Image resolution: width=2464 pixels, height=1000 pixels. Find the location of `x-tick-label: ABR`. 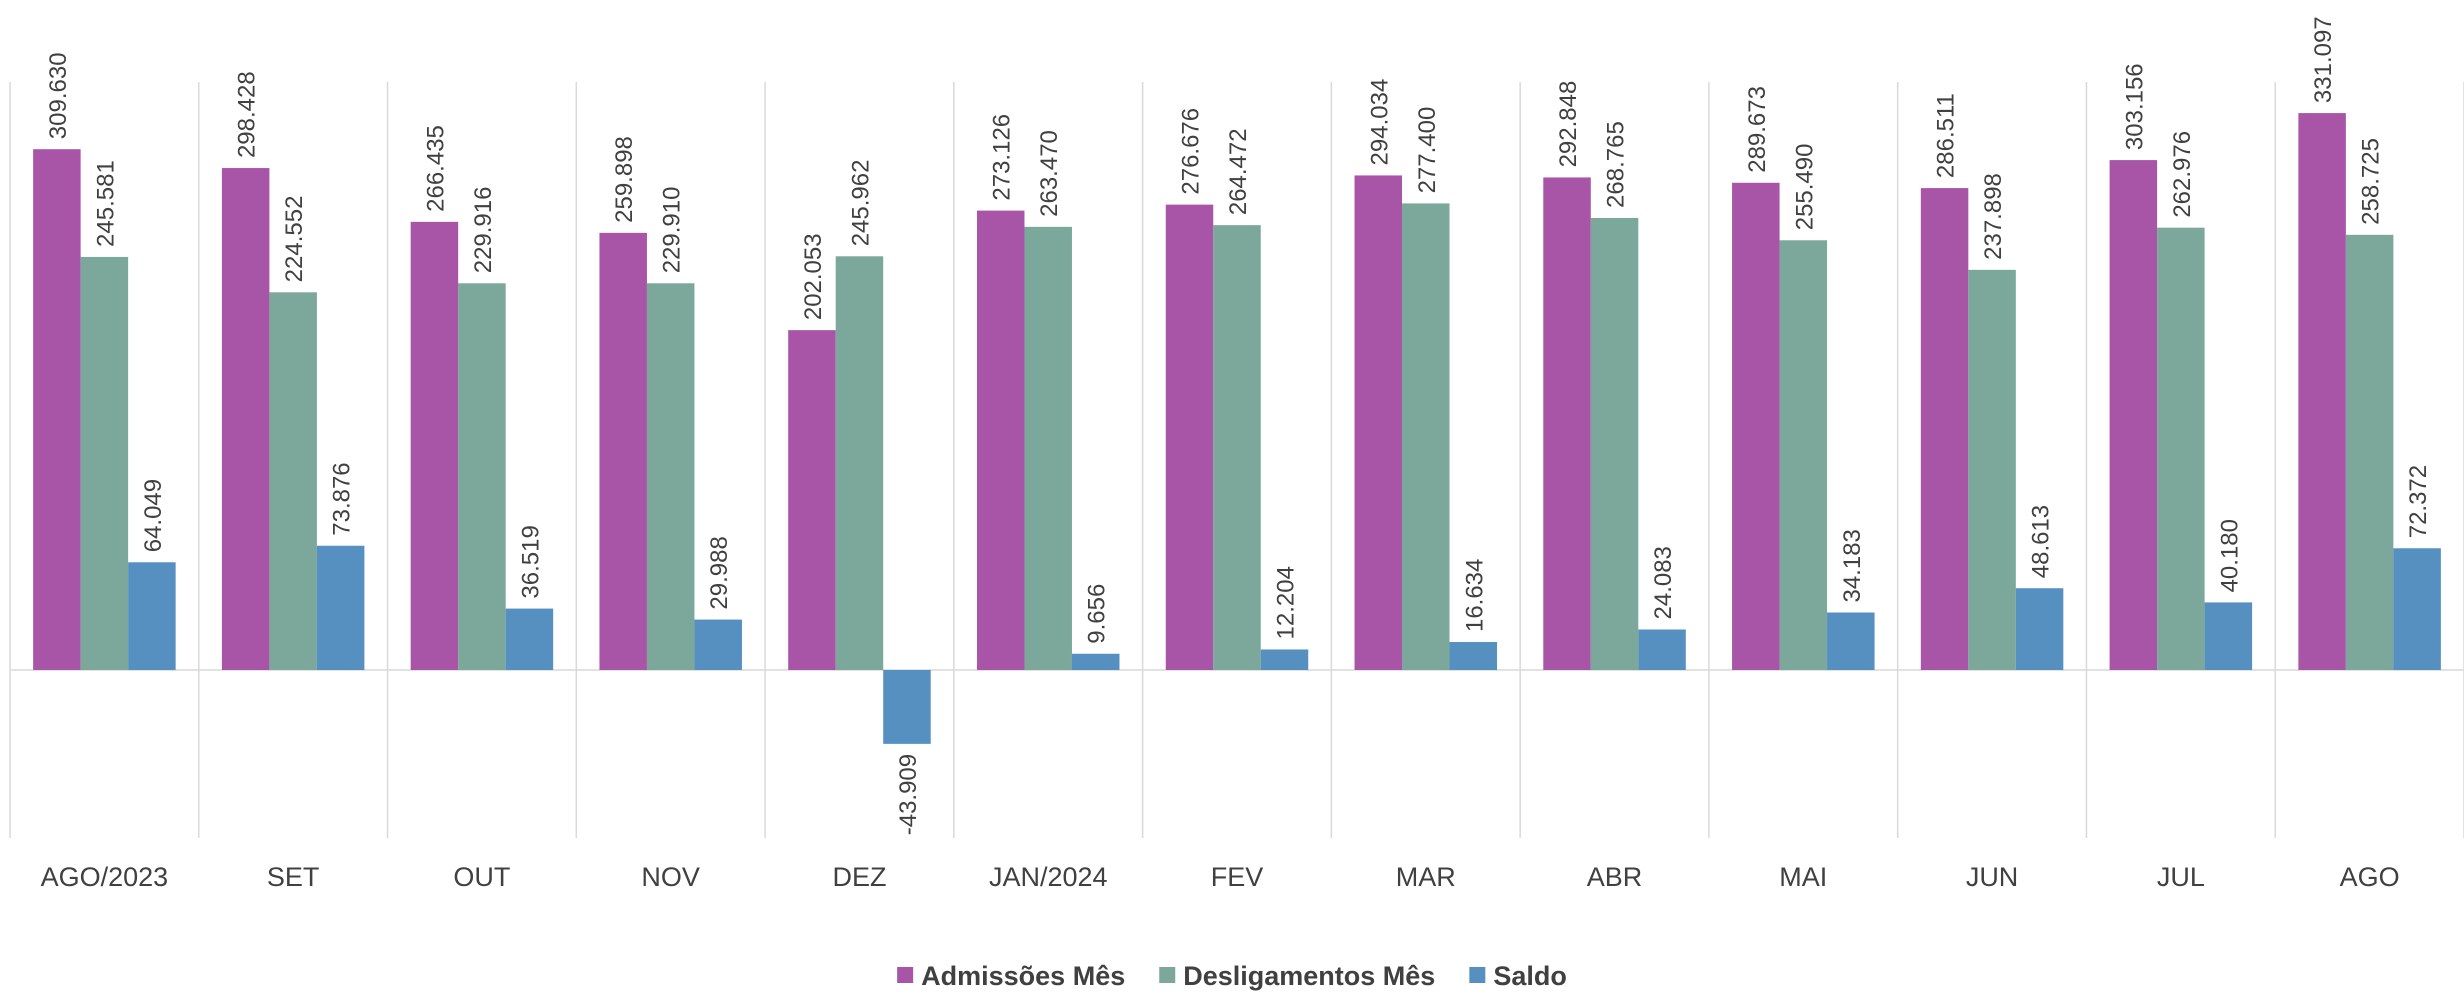

x-tick-label: ABR is located at coordinates (1615, 877).